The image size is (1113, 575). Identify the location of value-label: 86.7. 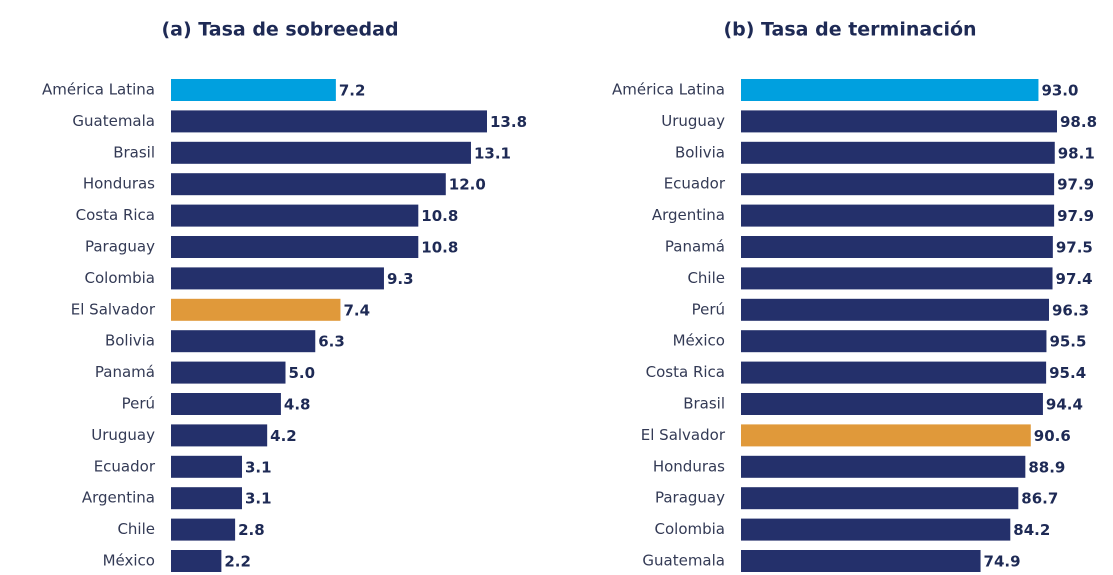
(1039, 499).